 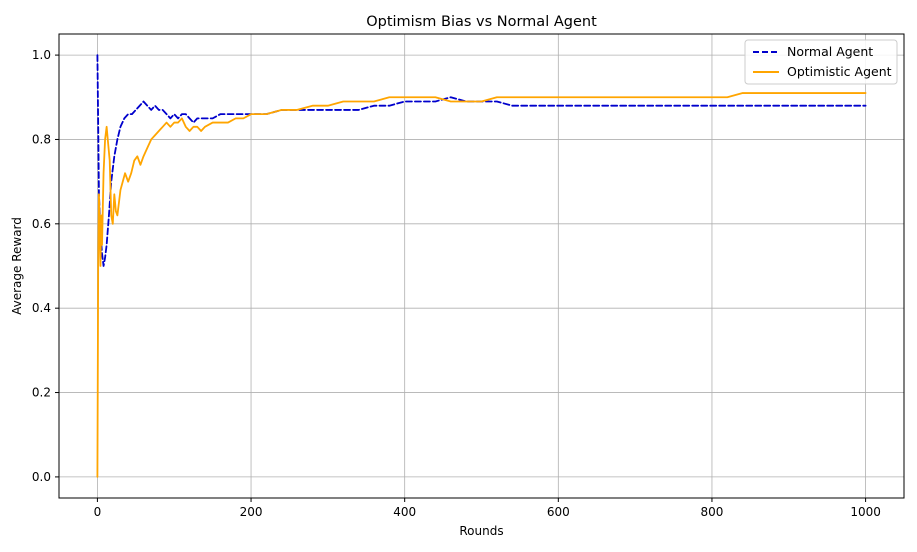 What do you see at coordinates (830, 51) in the screenshot?
I see `legend-label-normal-agent: Normal Agent` at bounding box center [830, 51].